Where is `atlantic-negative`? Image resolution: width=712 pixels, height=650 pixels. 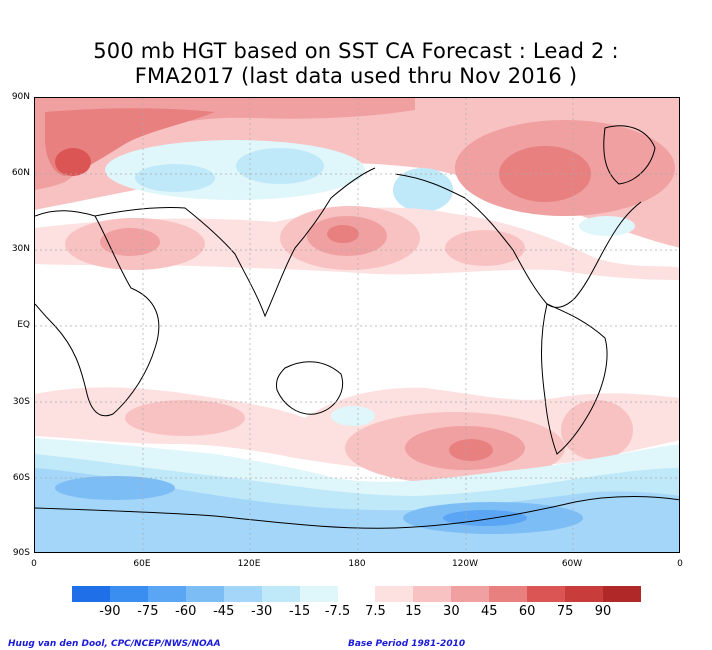 atlantic-negative is located at coordinates (607, 226).